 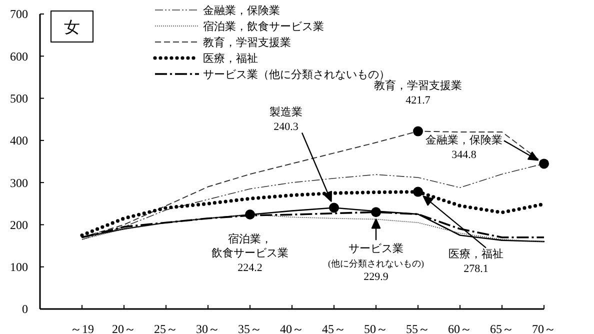 What do you see at coordinates (19, 141) in the screenshot?
I see `y-tick-label: 400` at bounding box center [19, 141].